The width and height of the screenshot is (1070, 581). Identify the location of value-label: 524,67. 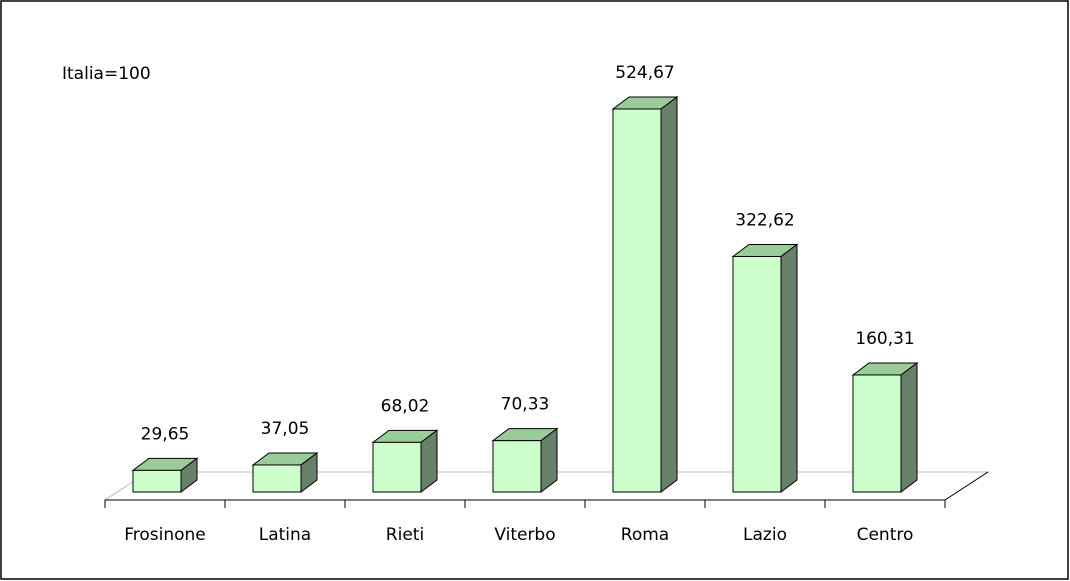
(644, 73).